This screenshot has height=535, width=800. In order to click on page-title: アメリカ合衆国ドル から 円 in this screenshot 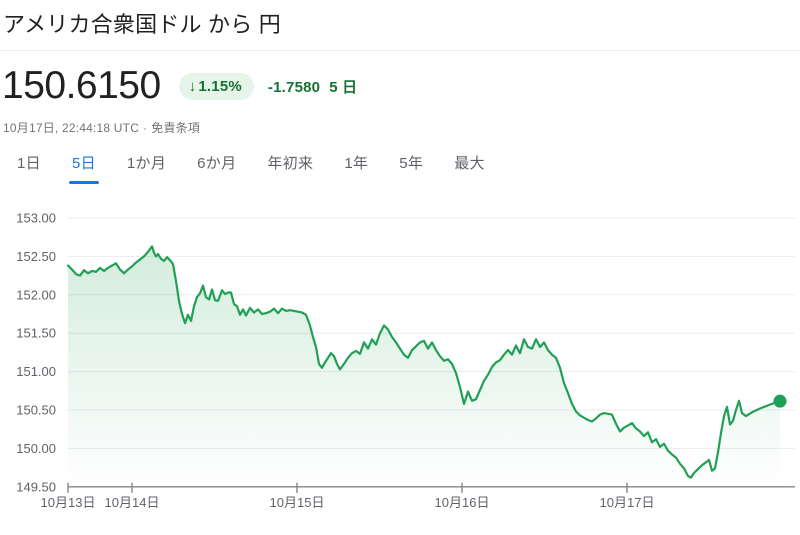, I will do `click(142, 24)`.